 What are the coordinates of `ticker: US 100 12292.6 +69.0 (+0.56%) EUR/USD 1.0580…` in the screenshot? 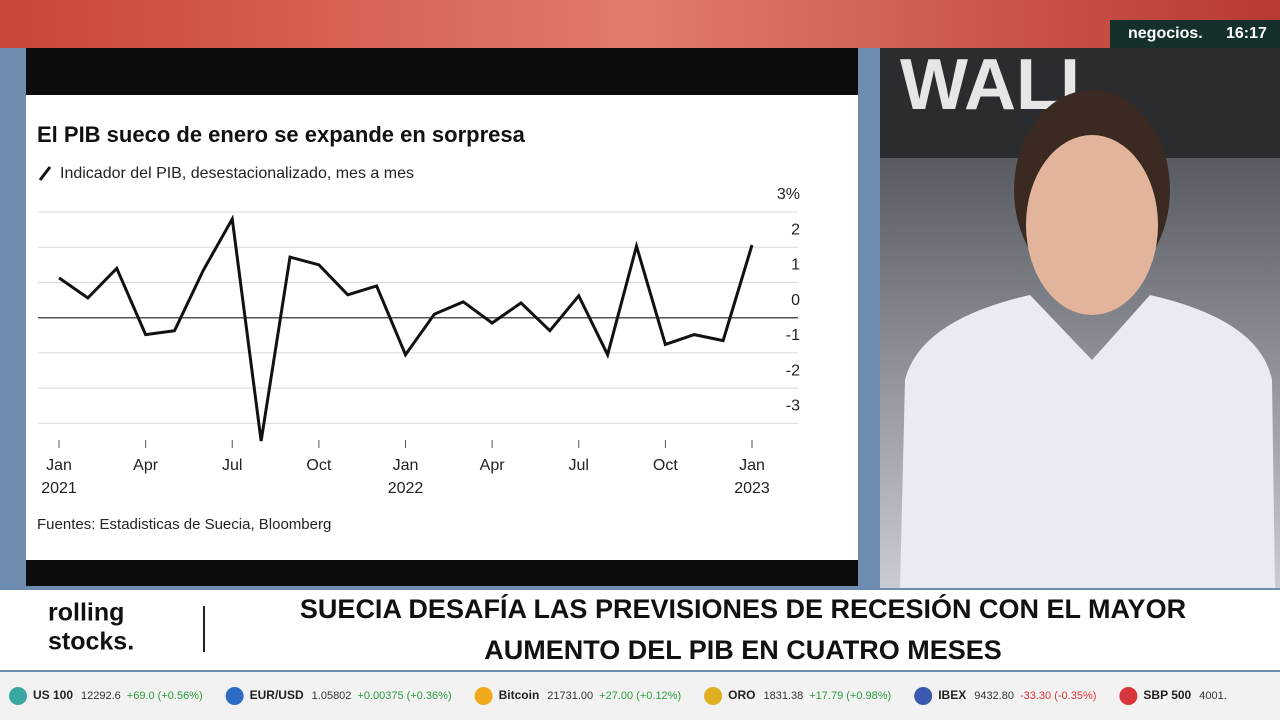 It's located at (618, 696).